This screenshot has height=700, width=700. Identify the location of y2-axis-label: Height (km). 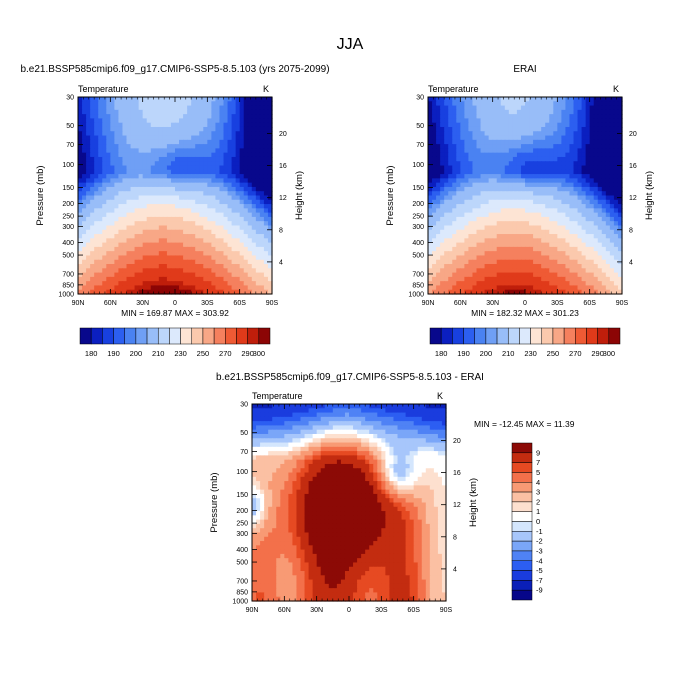
(299, 195).